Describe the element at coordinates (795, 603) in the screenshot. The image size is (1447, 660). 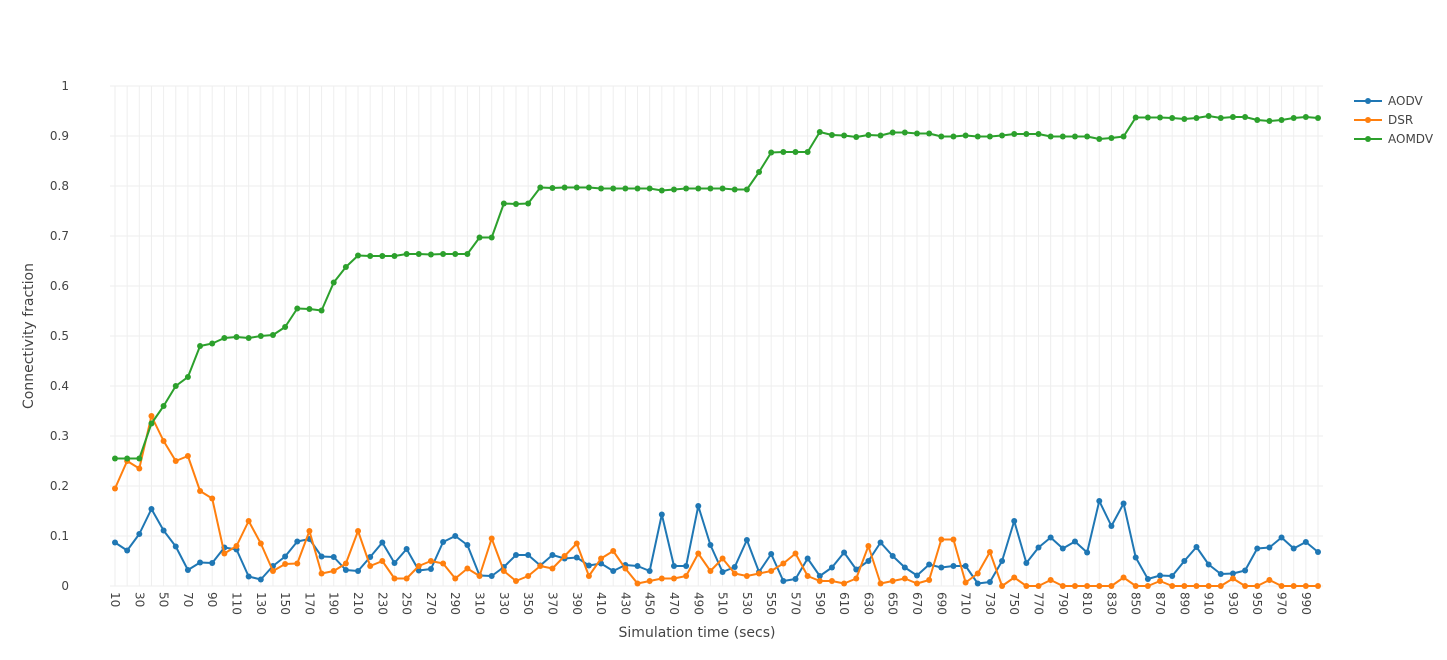
I see `x-tick-label: 570` at that location.